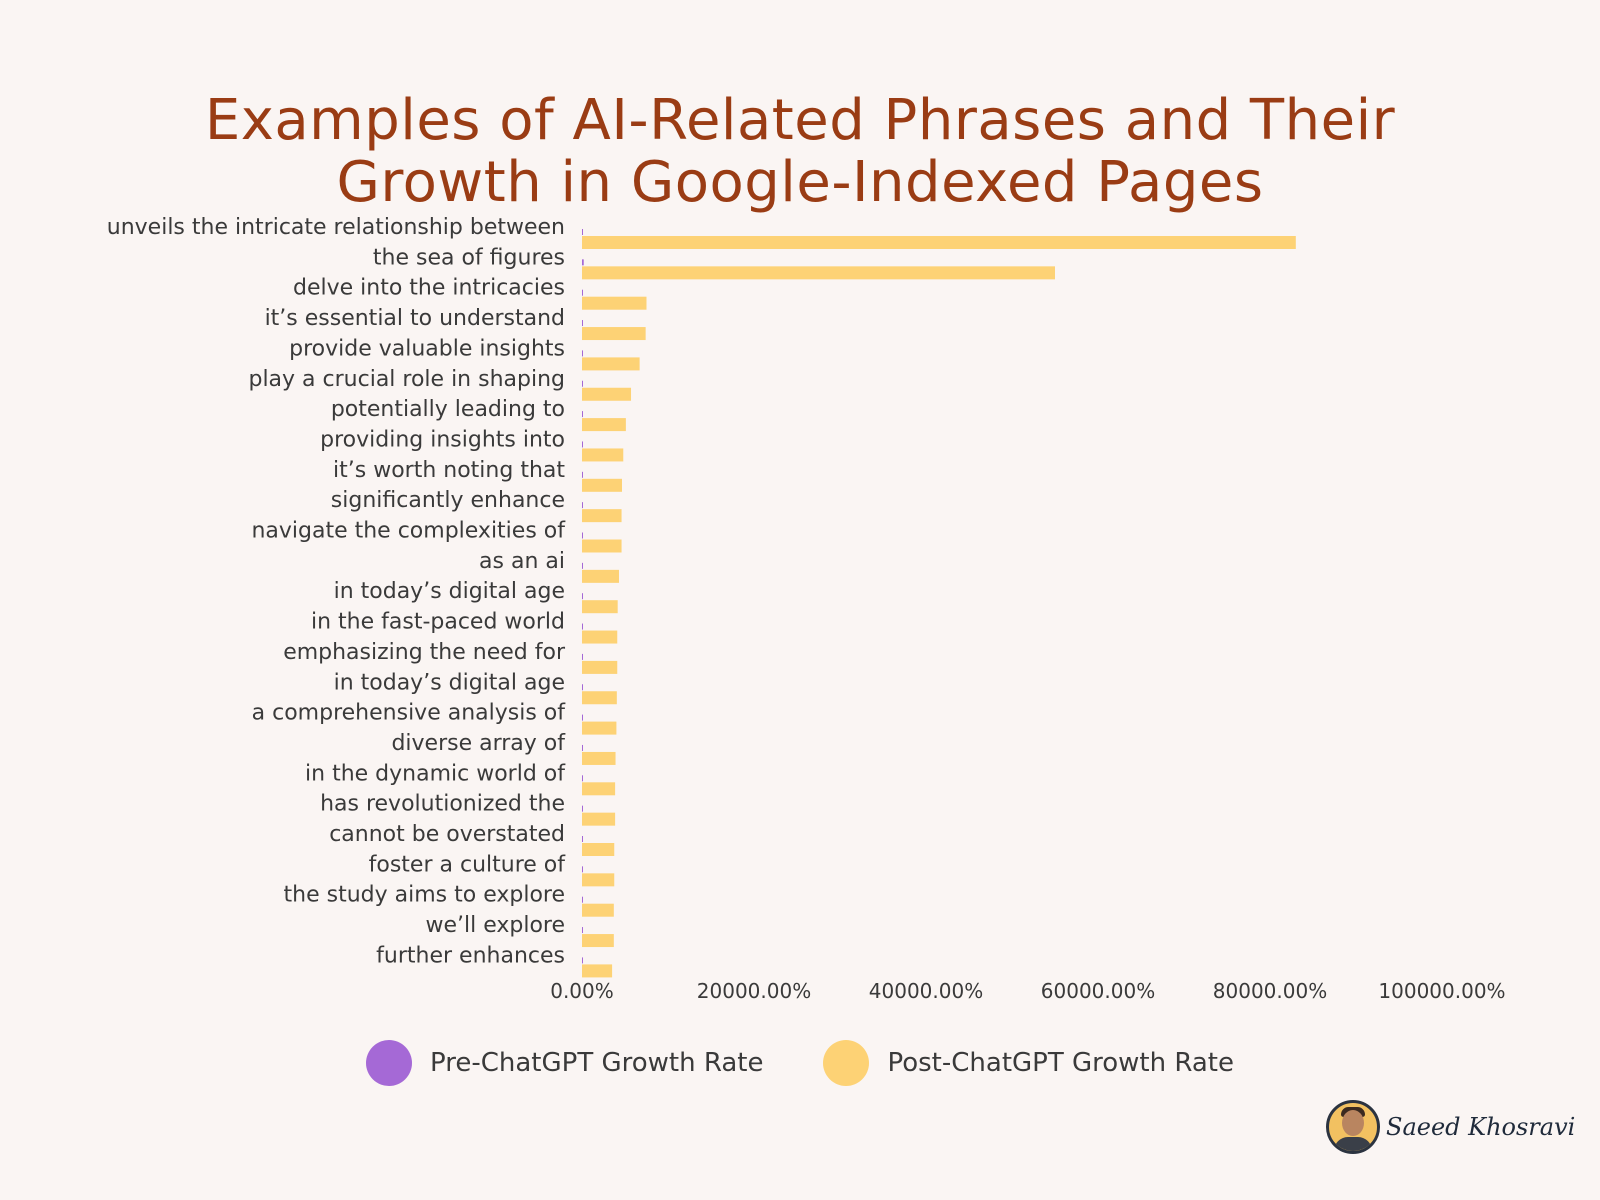 This screenshot has height=1200, width=1600. Describe the element at coordinates (597, 1063) in the screenshot. I see `legend-label-pre: Pre-ChatGPT Growth Rate` at that location.